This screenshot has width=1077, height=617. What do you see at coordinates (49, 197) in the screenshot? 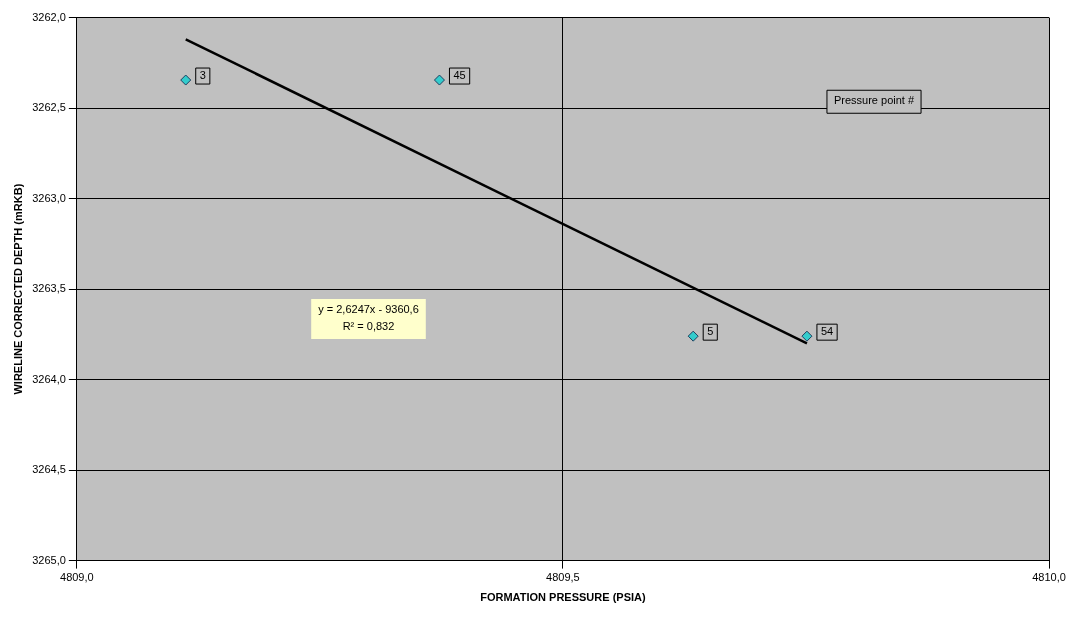
I see `y-tick-label: 3263,0` at bounding box center [49, 197].